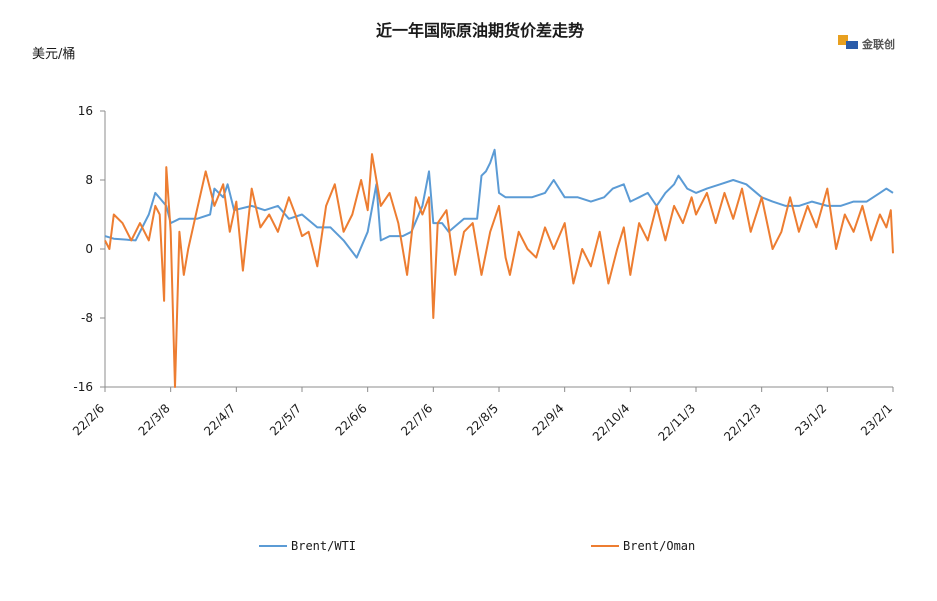 This screenshot has height=601, width=937. Describe the element at coordinates (843, 40) in the screenshot. I see `brand-logo-mark` at that location.